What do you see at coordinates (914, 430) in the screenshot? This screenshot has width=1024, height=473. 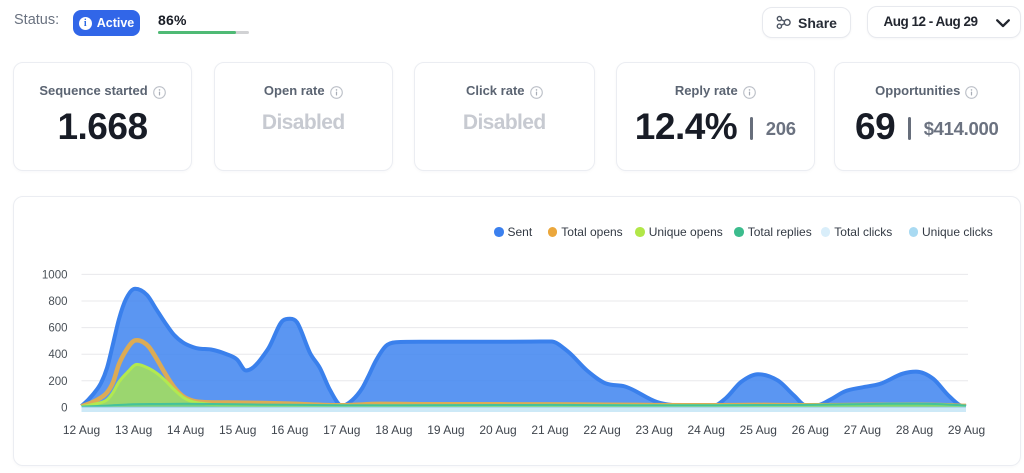 I see `svg-text: 28 Aug` at bounding box center [914, 430].